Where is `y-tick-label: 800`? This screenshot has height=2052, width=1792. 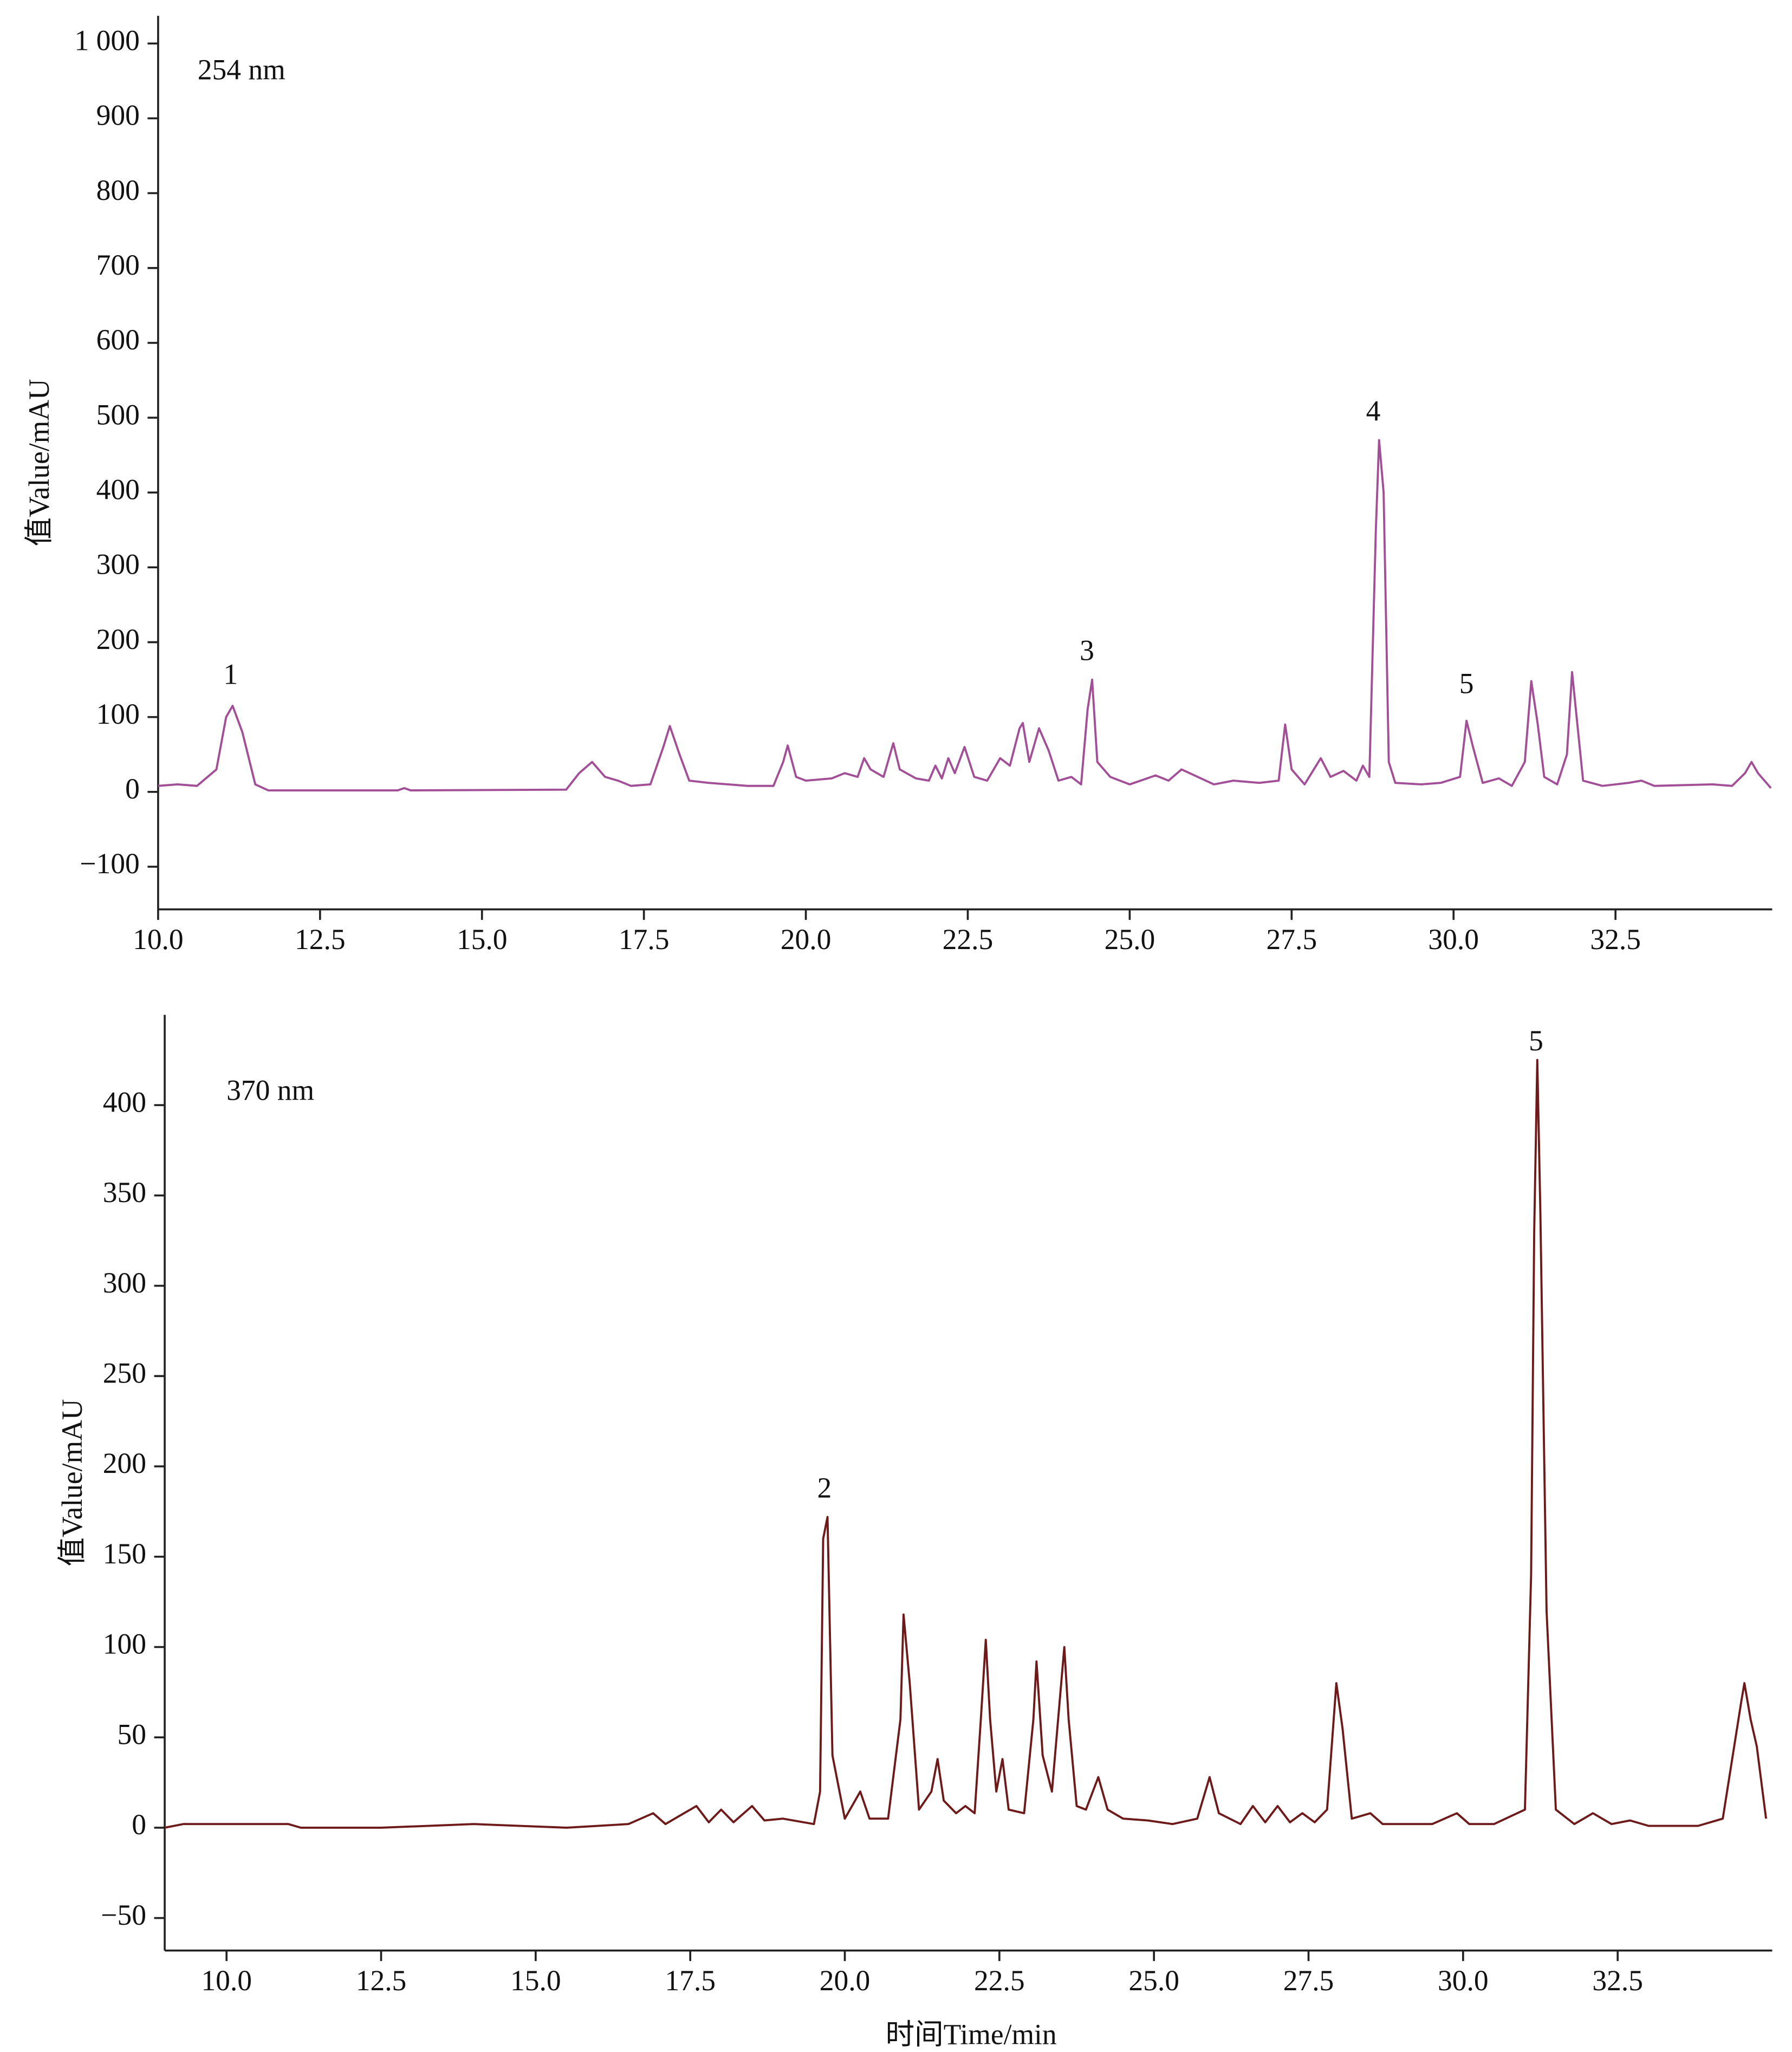 y-tick-label: 800 is located at coordinates (118, 190).